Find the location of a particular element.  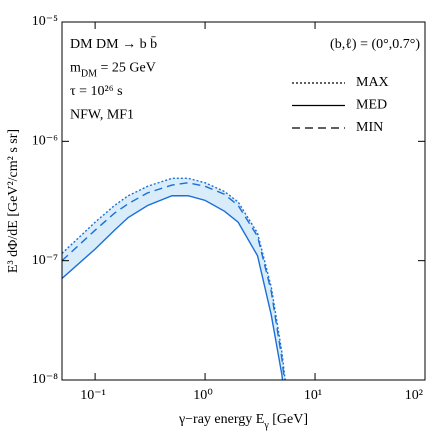

y-tick-label: 10⁻⁷ is located at coordinates (45, 260).